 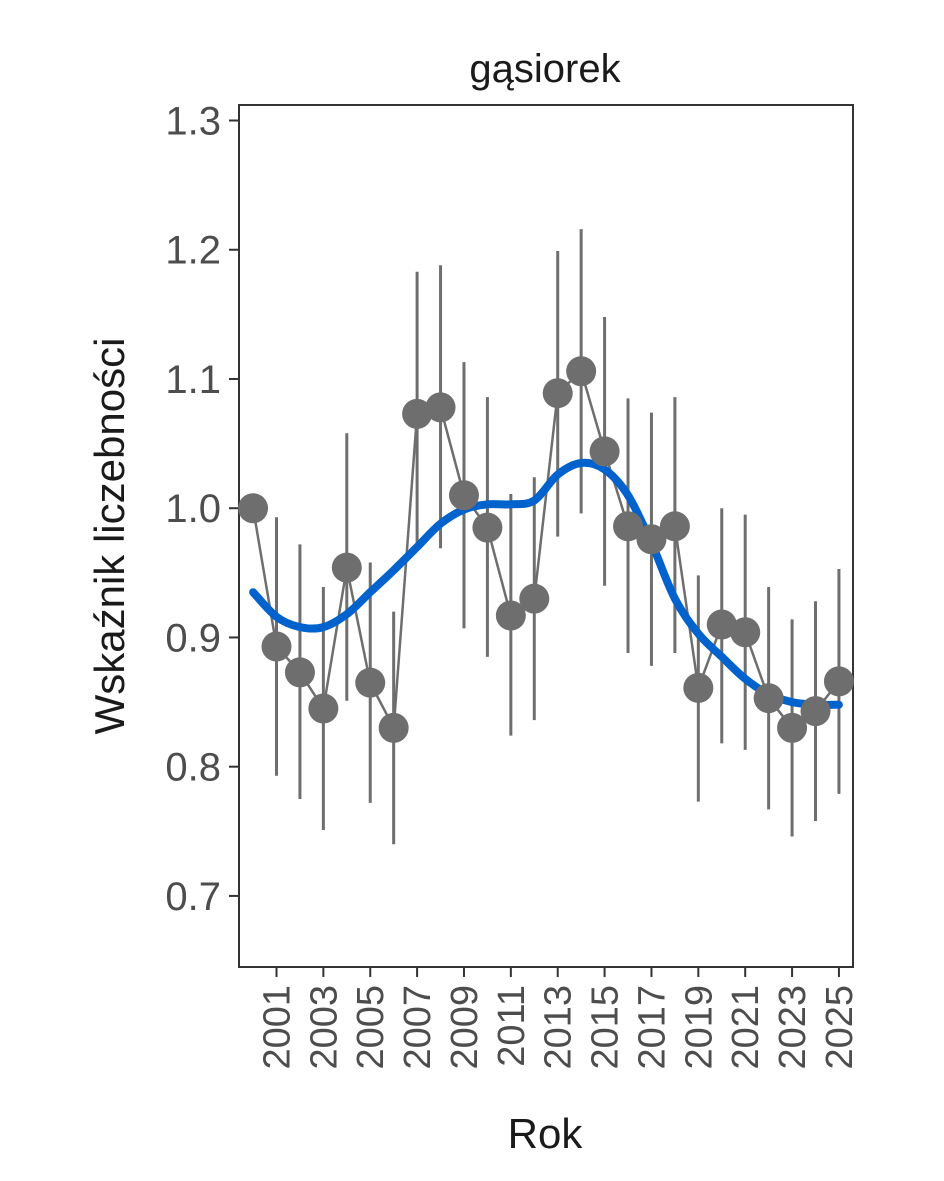 What do you see at coordinates (559, 1027) in the screenshot?
I see `x-tick-label: 2013` at bounding box center [559, 1027].